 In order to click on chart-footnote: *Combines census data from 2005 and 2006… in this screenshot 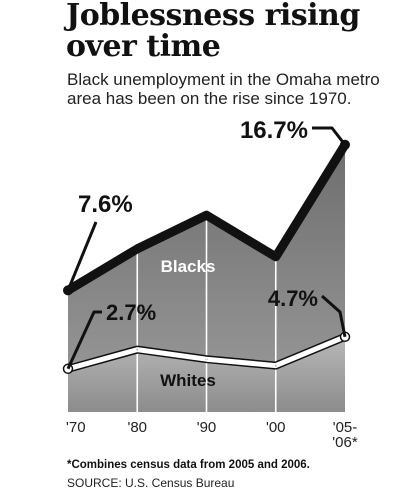, I will do `click(188, 465)`.